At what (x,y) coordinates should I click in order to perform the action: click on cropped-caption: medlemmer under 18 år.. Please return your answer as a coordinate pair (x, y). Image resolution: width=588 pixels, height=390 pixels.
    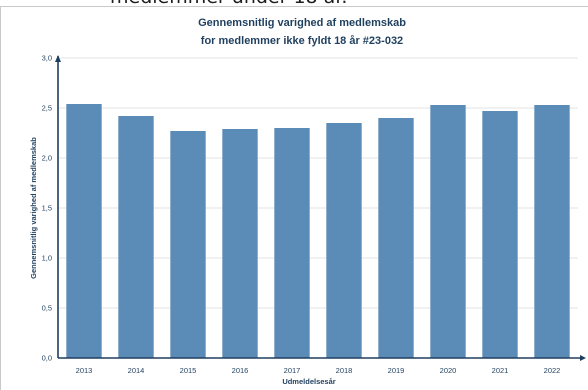
    Looking at the image, I should click on (294, 4).